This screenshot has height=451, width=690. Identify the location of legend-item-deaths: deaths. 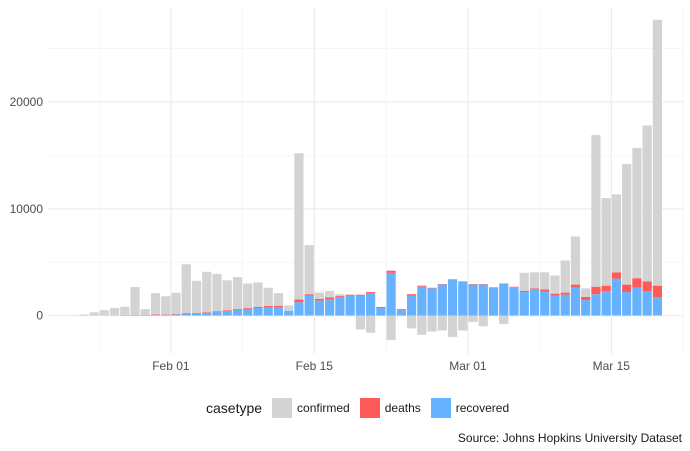
(390, 408).